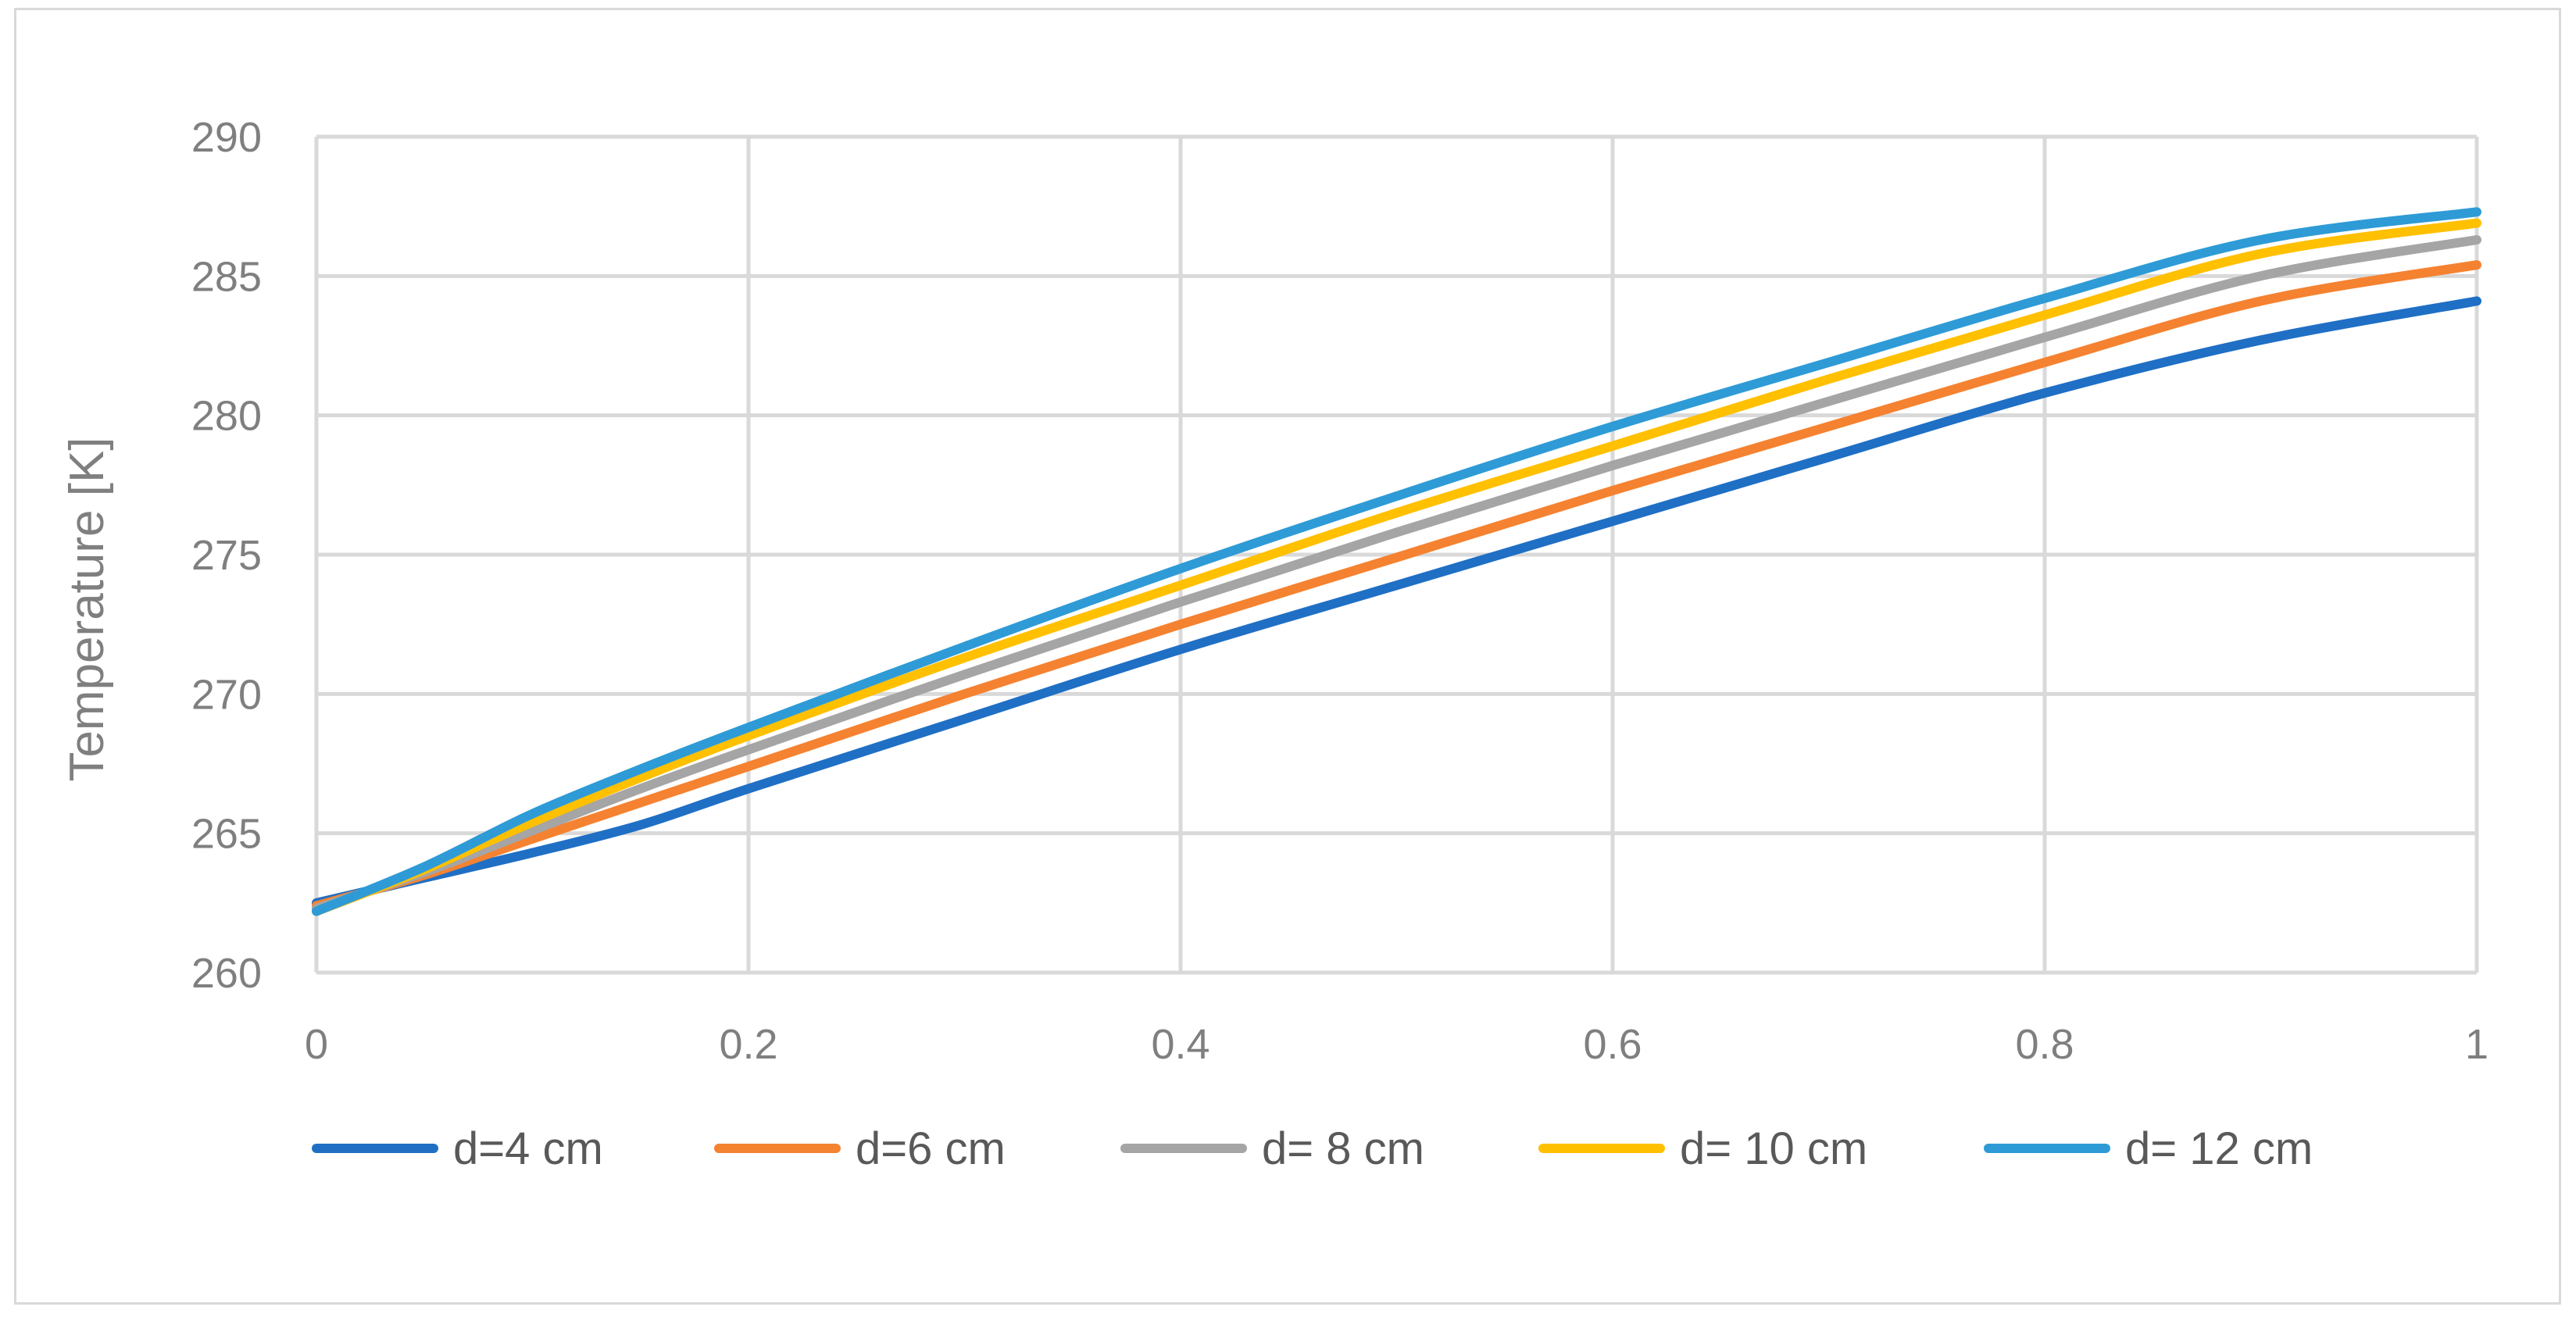 The width and height of the screenshot is (2576, 1321). What do you see at coordinates (2219, 1148) in the screenshot?
I see `legend-label: d= 12 cm` at bounding box center [2219, 1148].